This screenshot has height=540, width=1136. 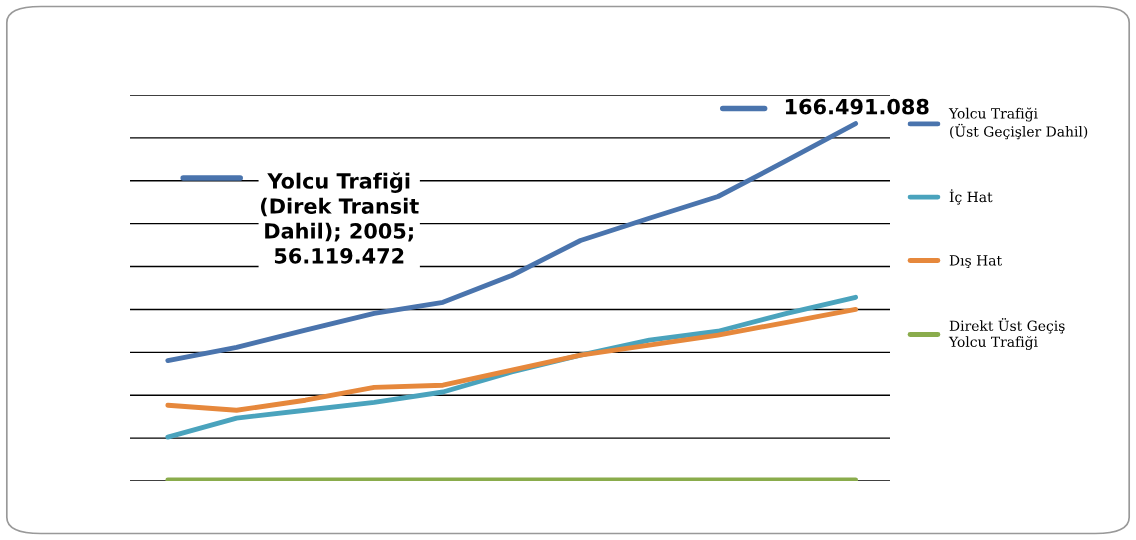 I want to click on annotation: Yolcu Trafiği (Direk Transit Dahil); 2005; 56.119.472, so click(x=339, y=218).